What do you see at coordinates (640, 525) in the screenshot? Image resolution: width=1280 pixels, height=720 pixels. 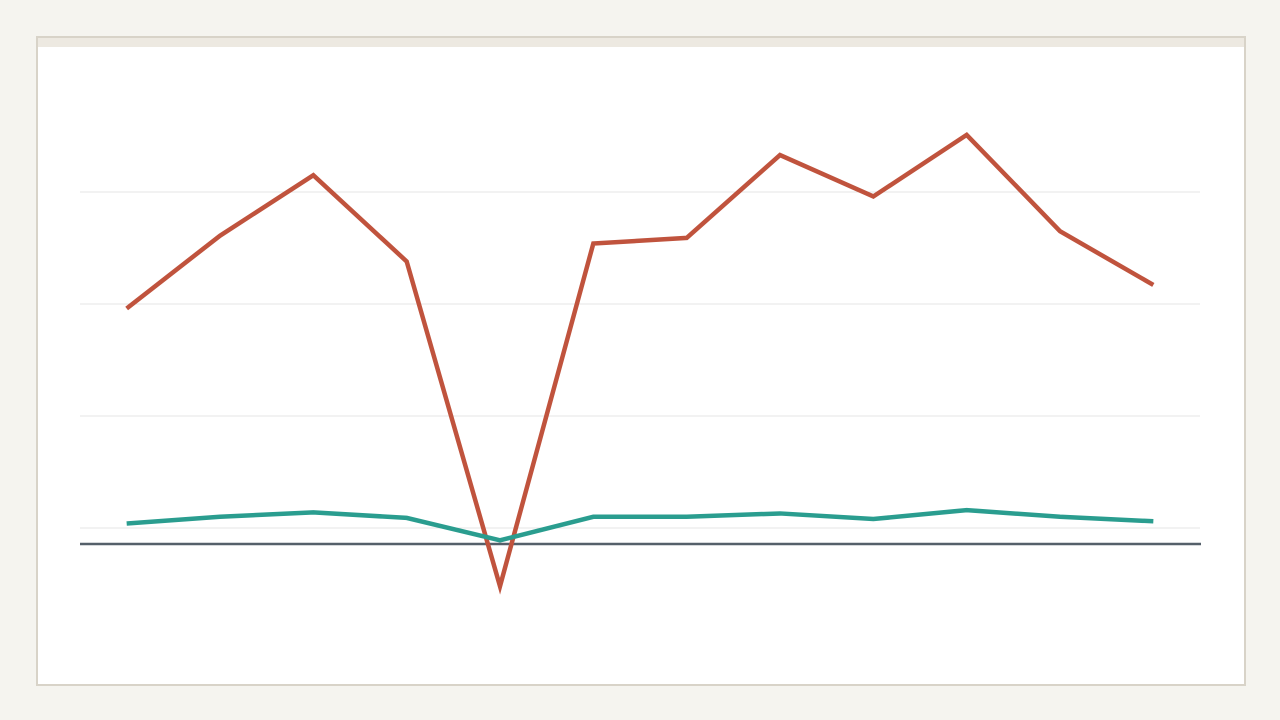 I see `series-line` at bounding box center [640, 525].